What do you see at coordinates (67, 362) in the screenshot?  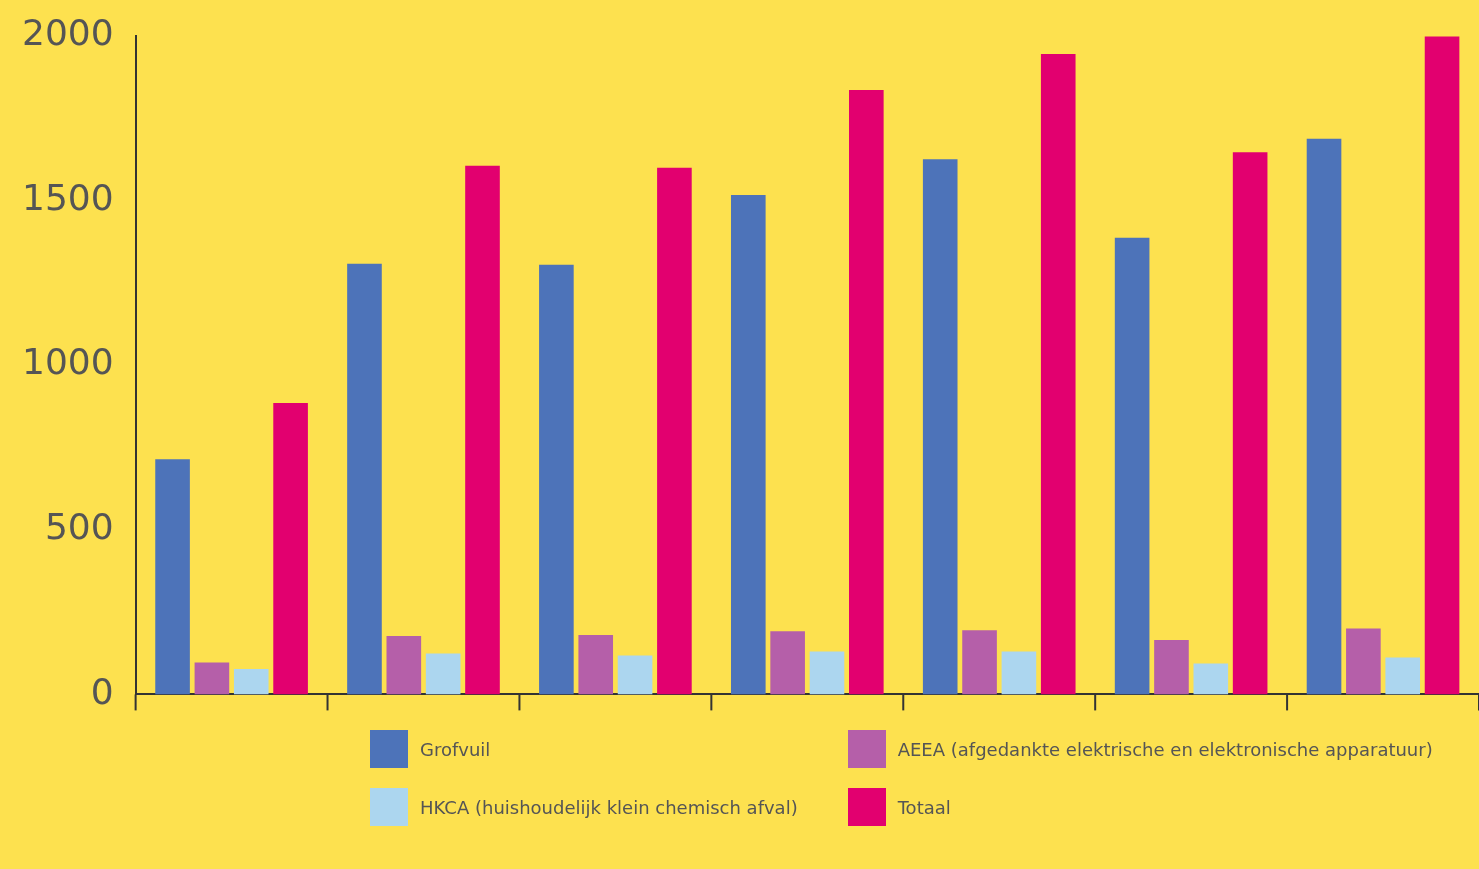 I see `y-tick-label: 1000` at bounding box center [67, 362].